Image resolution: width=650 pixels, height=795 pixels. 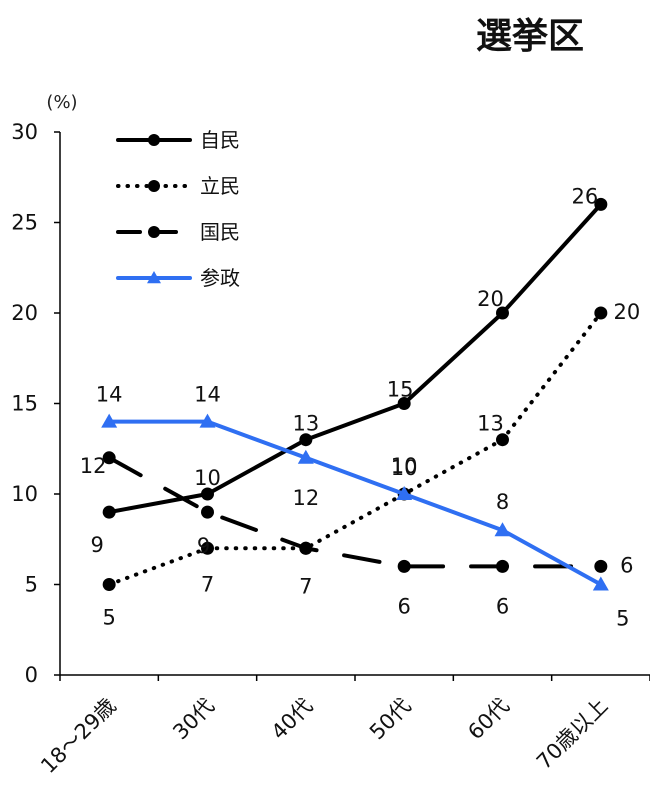 I want to click on data-label: 26, so click(x=584, y=196).